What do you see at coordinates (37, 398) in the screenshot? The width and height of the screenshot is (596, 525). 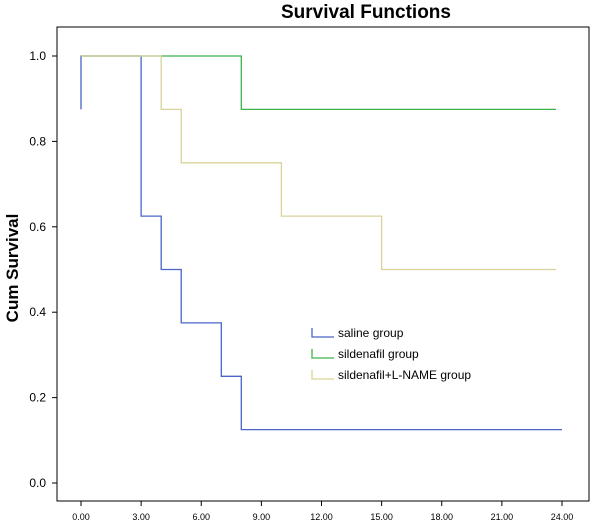 I see `y-tick-label: 0.2` at bounding box center [37, 398].